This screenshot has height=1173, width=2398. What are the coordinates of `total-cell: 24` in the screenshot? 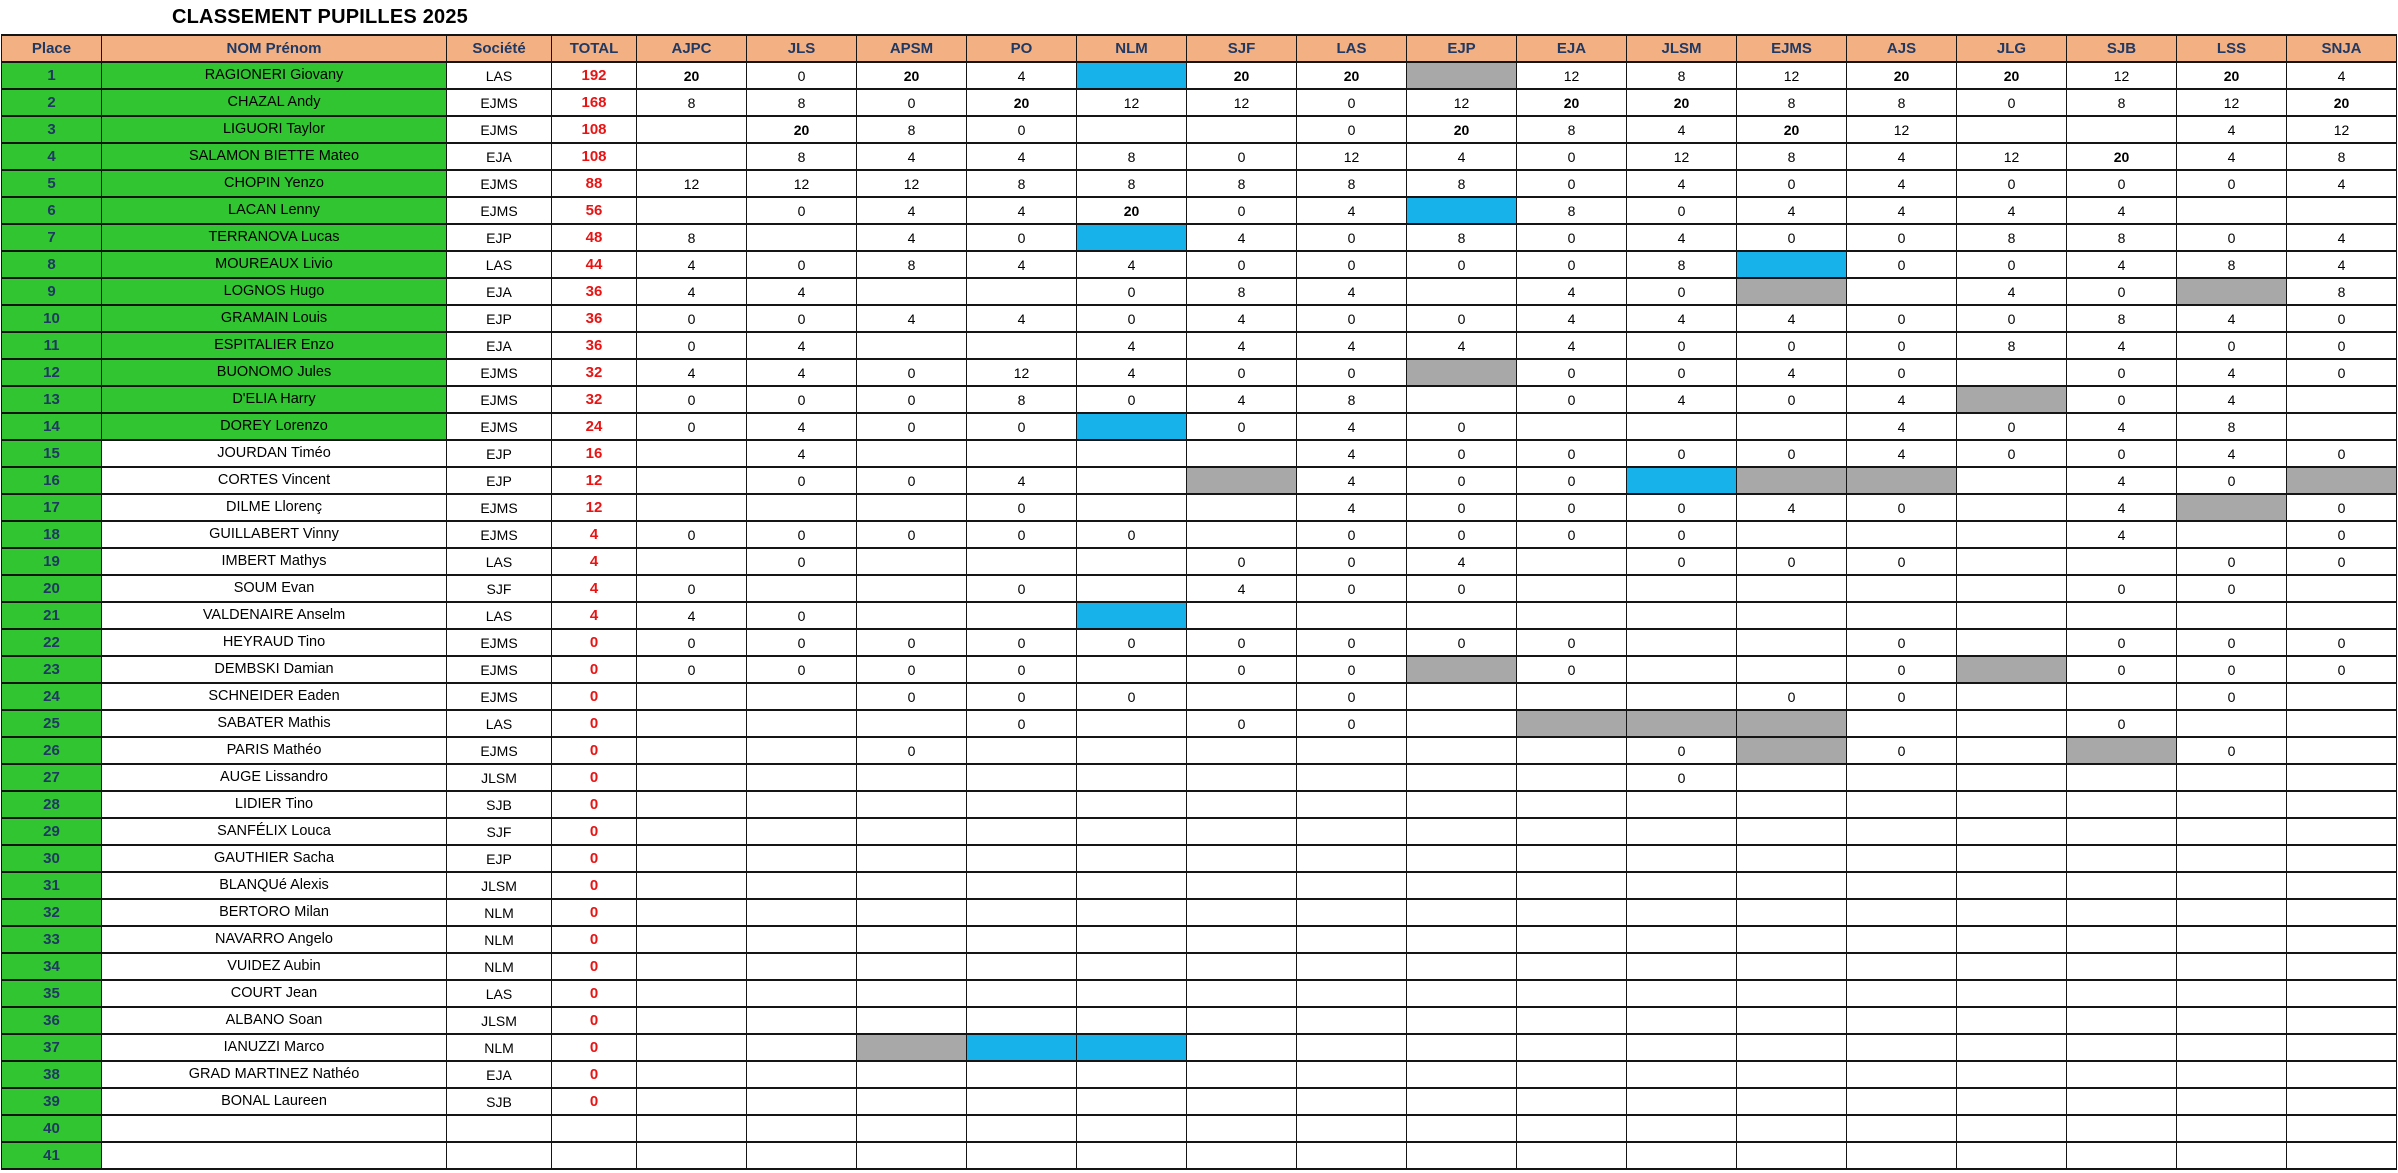 It's located at (594, 426).